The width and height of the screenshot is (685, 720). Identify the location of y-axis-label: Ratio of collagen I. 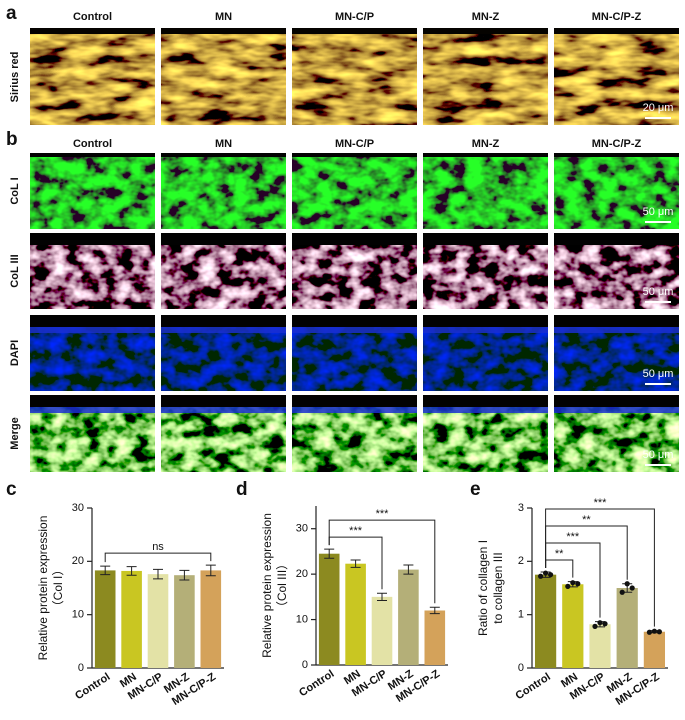
(483, 588).